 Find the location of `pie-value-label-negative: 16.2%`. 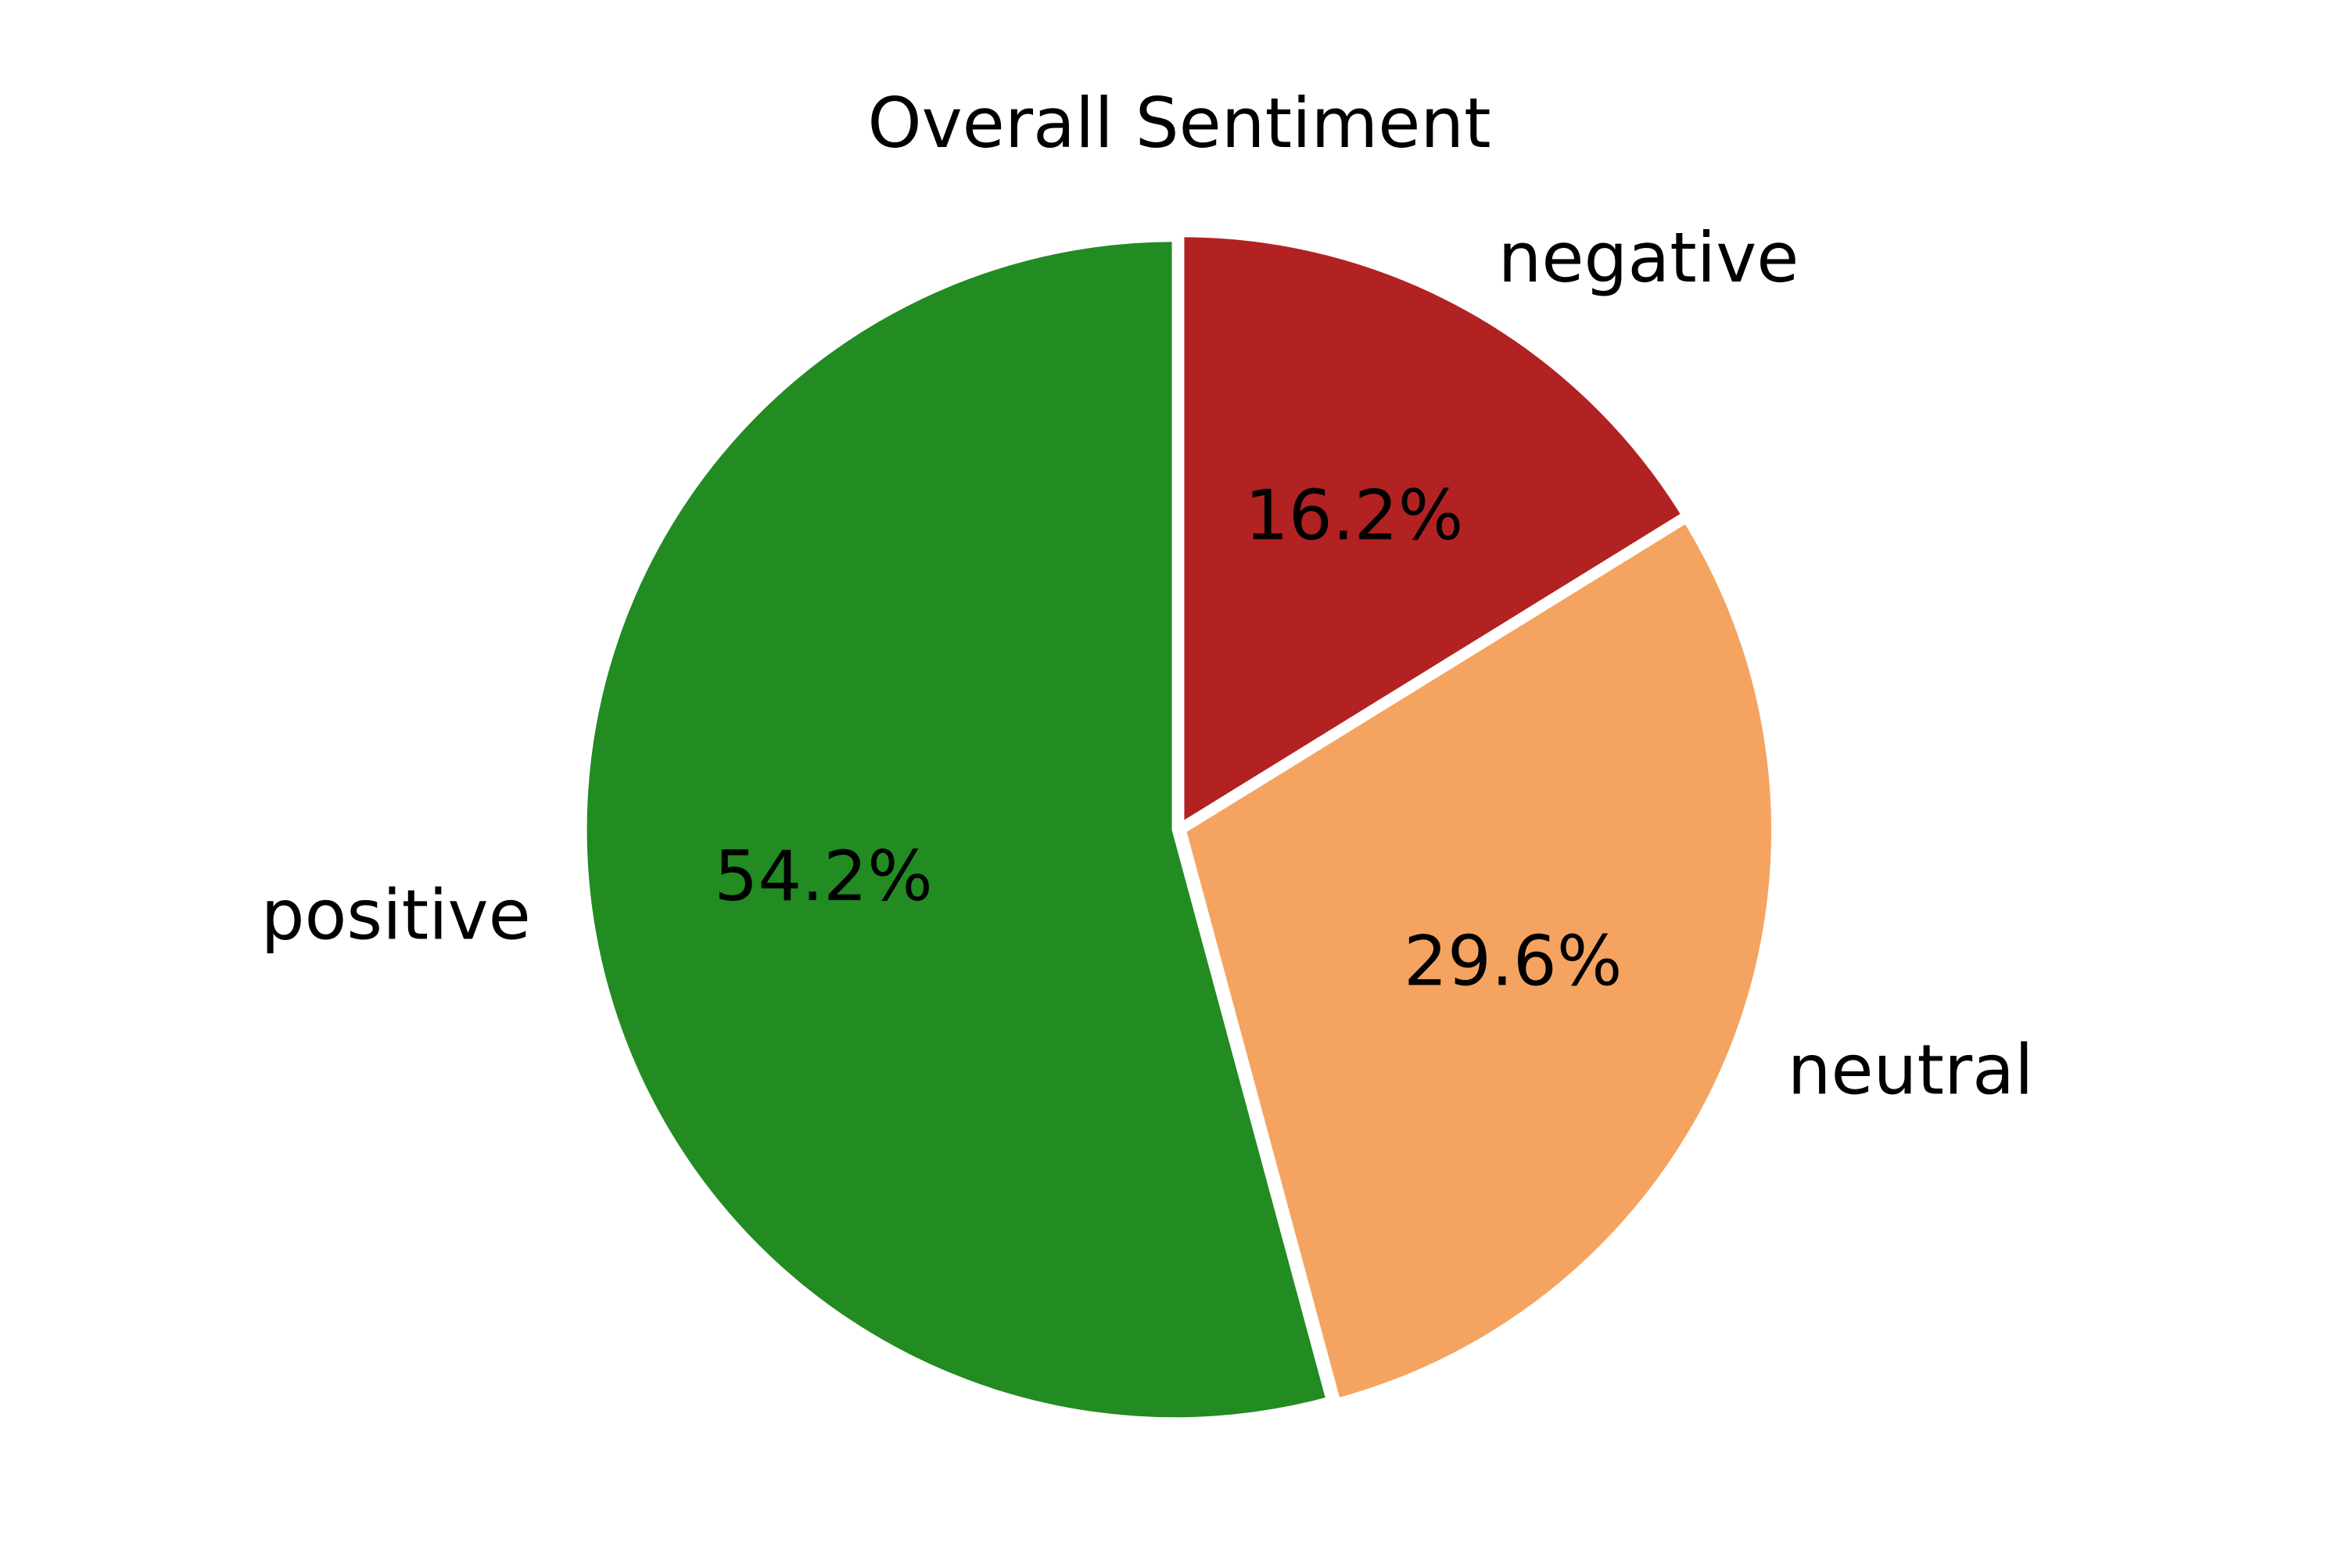

pie-value-label-negative: 16.2% is located at coordinates (1354, 515).